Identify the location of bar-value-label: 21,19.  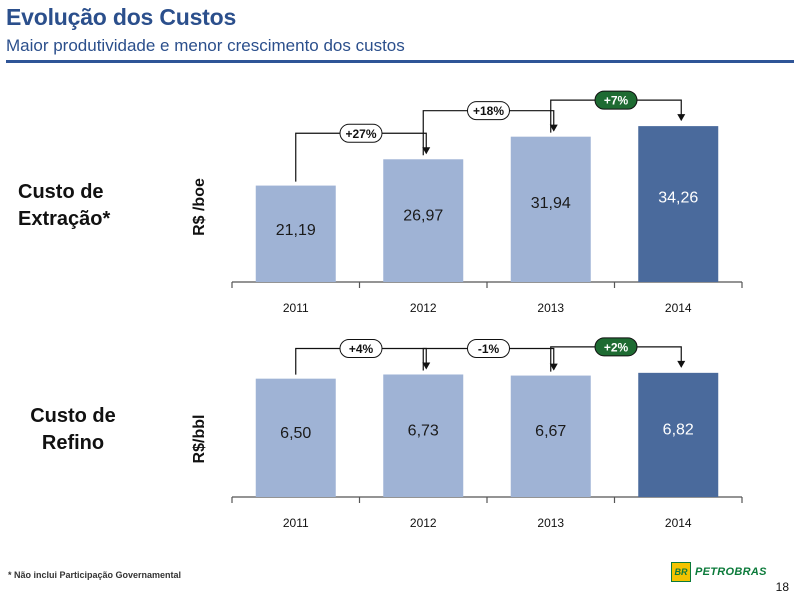
(296, 230).